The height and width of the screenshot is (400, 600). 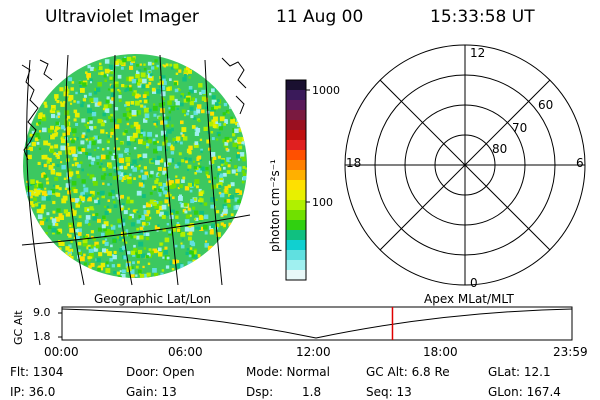 What do you see at coordinates (151, 392) in the screenshot?
I see `gain-info: Gain: 13` at bounding box center [151, 392].